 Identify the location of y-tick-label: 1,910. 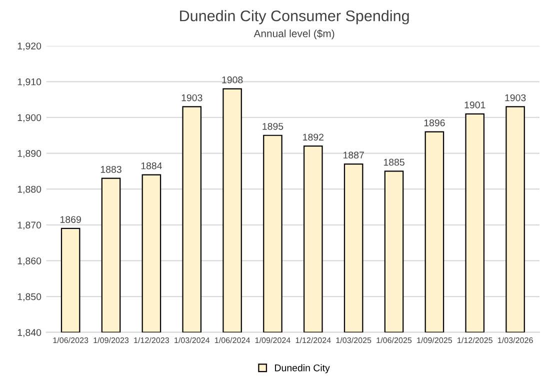
(30, 82).